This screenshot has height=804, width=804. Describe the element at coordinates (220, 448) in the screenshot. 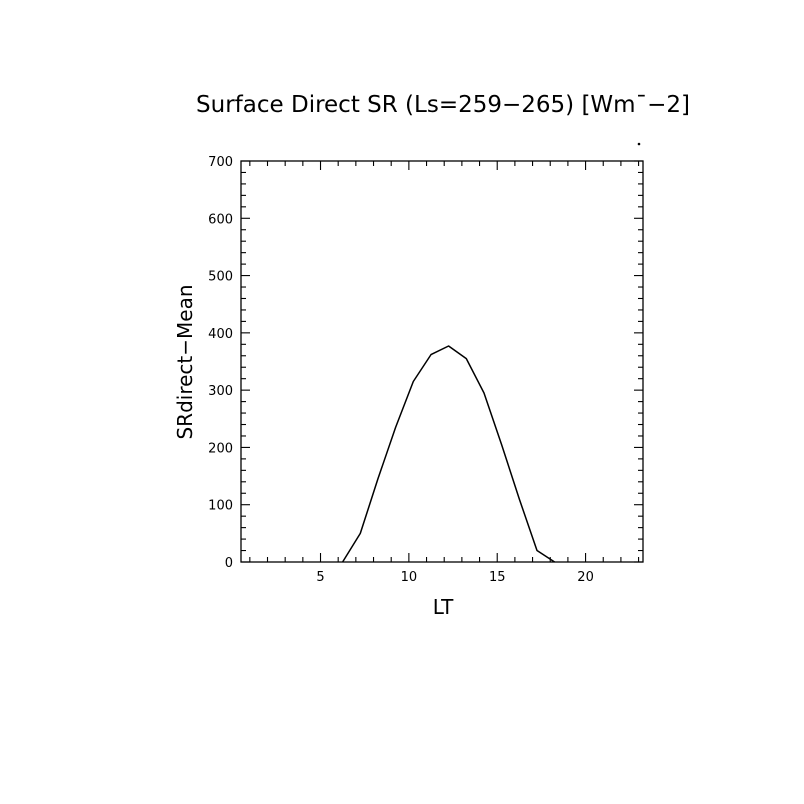

I see `y-tick-label: 200` at that location.